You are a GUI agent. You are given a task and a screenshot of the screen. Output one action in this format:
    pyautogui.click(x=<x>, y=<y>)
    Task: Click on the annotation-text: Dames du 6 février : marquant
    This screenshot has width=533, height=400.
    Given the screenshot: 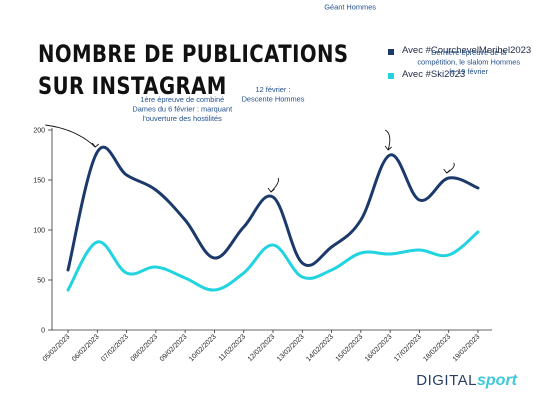 What is the action you would take?
    pyautogui.click(x=182, y=109)
    